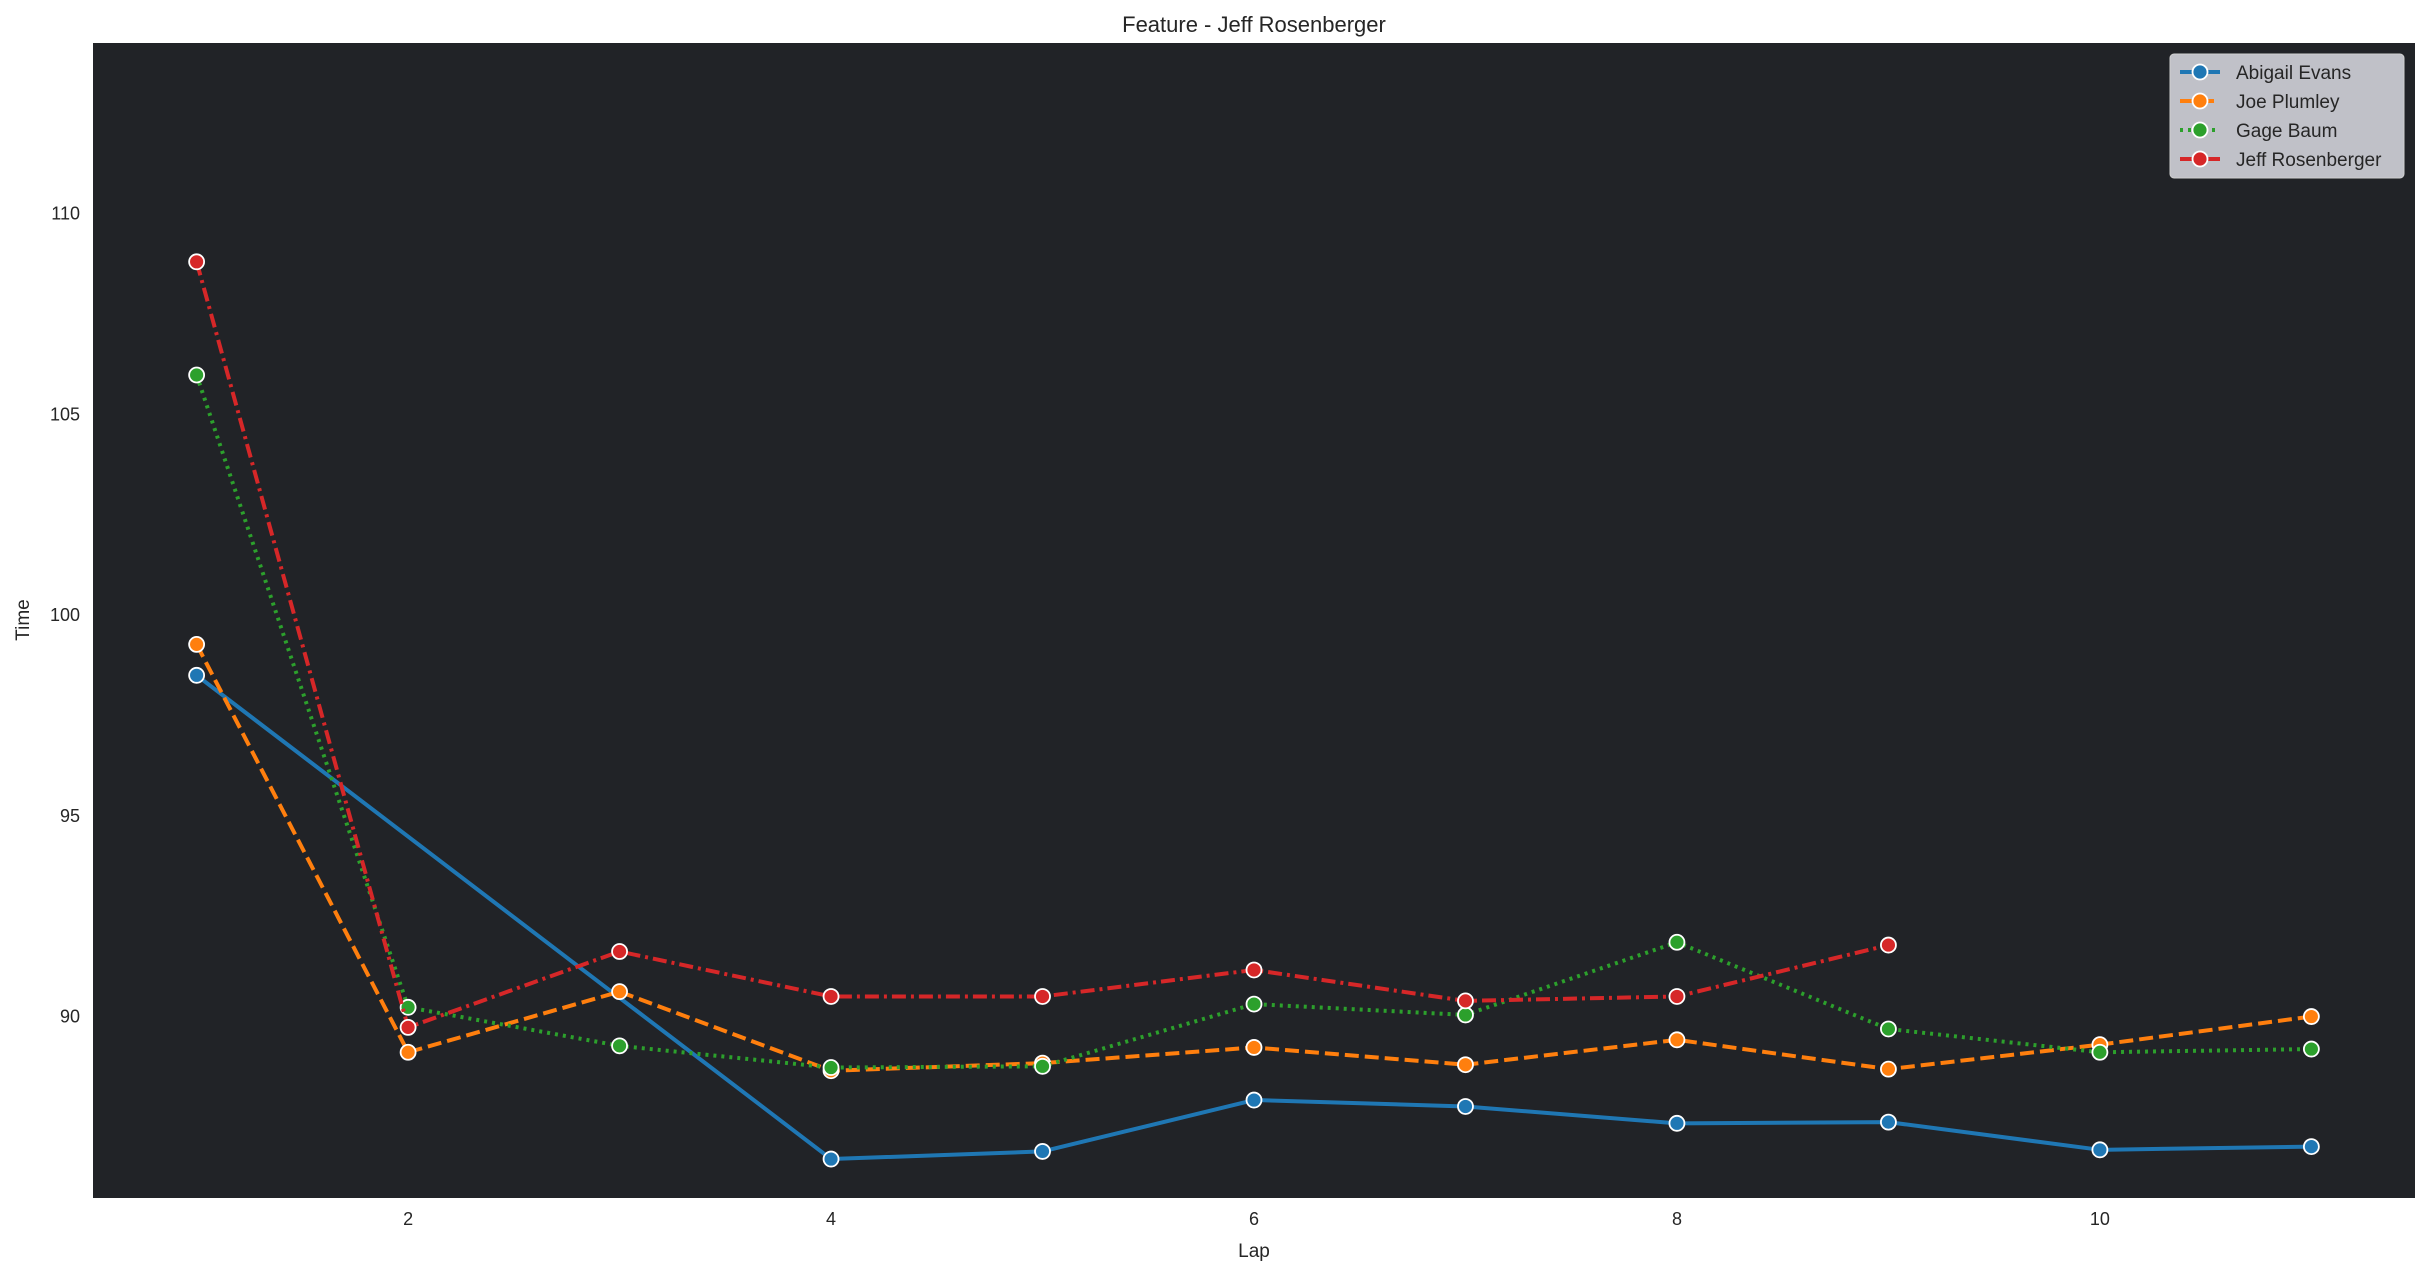  Describe the element at coordinates (2293, 73) in the screenshot. I see `legend-label-0: Abigail Evans` at that location.